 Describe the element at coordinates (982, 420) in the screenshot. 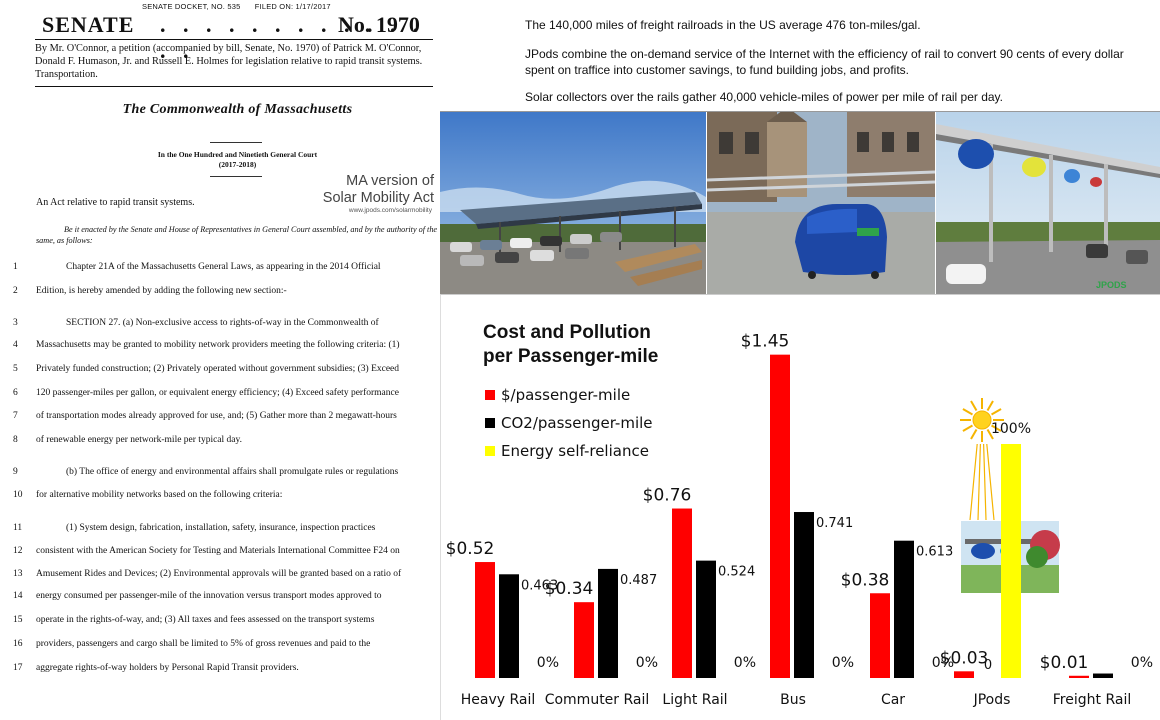

I see `sun-icon` at that location.